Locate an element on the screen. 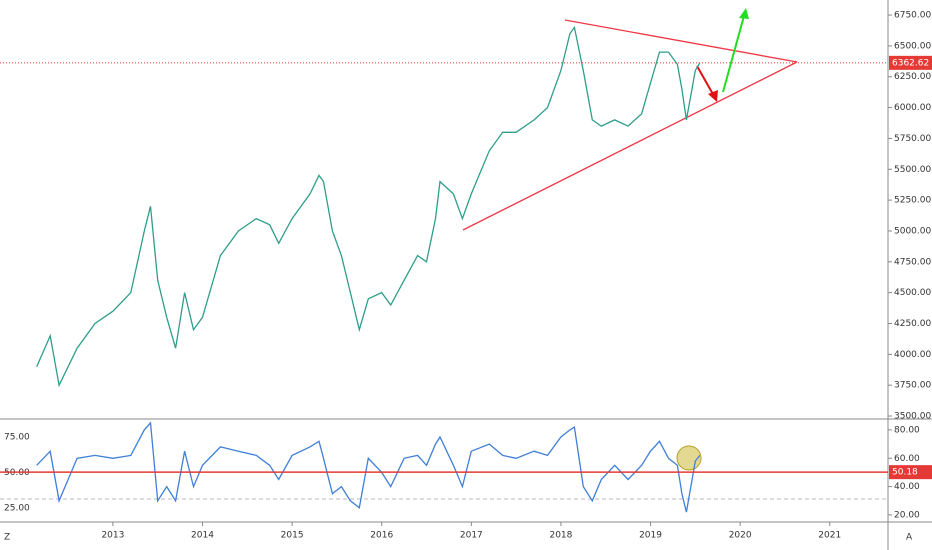  y-tick-label: 6250.00 is located at coordinates (912, 77).